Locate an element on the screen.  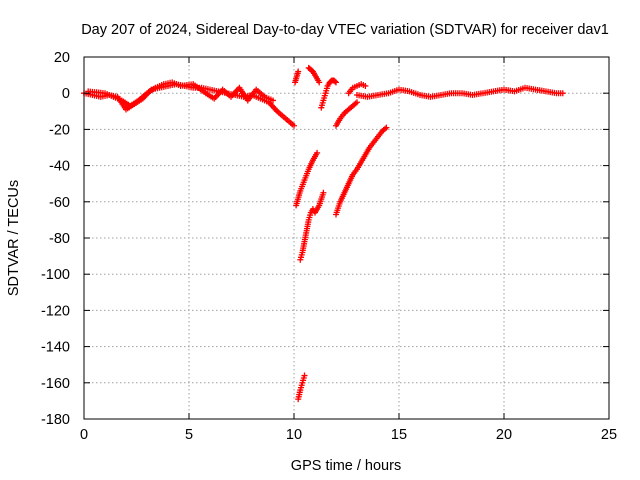
x-tick-label: 10 is located at coordinates (294, 435).